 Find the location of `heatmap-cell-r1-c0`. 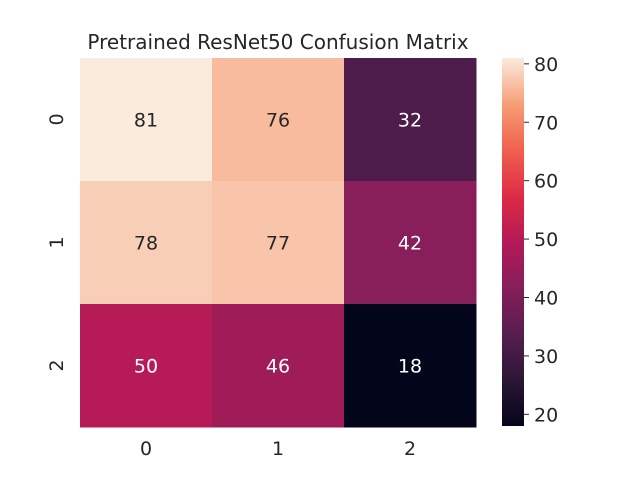

heatmap-cell-r1-c0 is located at coordinates (146, 243).